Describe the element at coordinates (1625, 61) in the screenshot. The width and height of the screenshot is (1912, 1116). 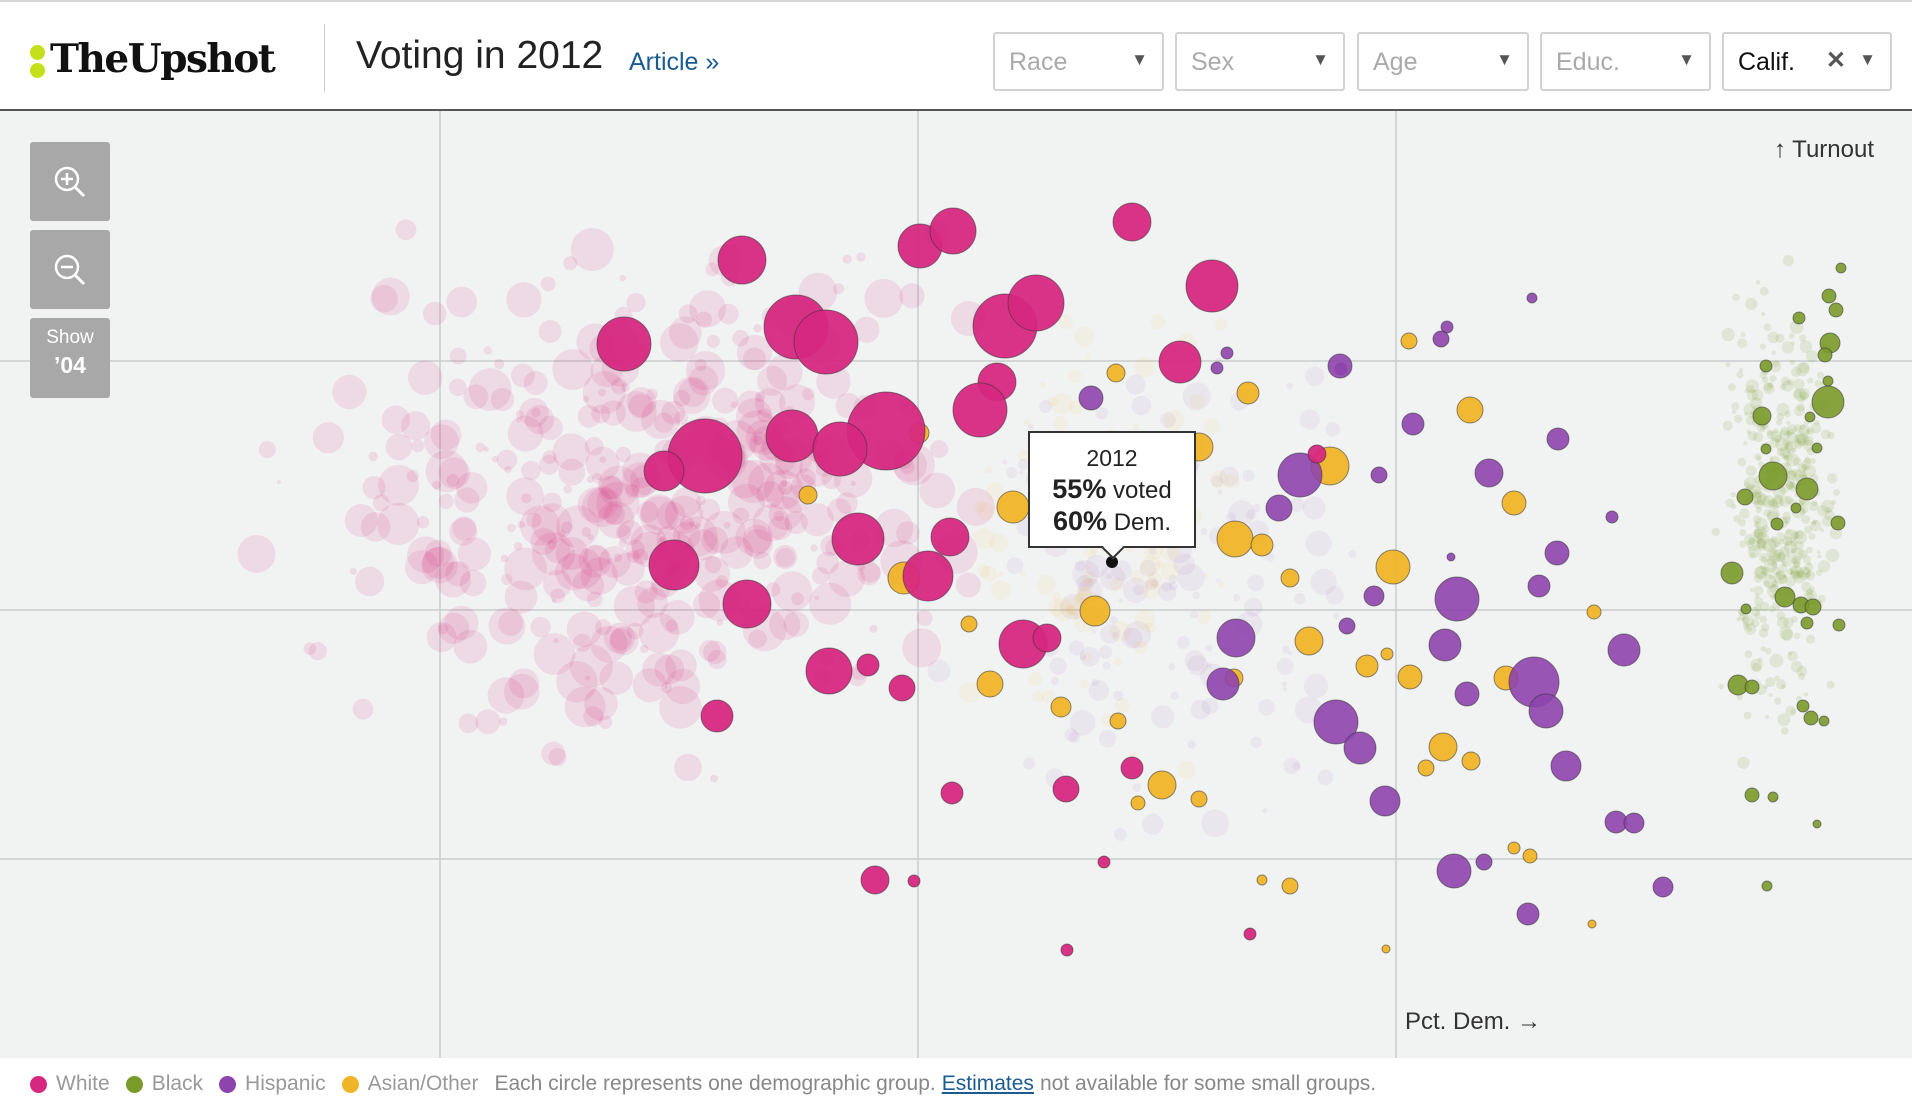
I see `filter-education-dropdown: Educ. ▼` at that location.